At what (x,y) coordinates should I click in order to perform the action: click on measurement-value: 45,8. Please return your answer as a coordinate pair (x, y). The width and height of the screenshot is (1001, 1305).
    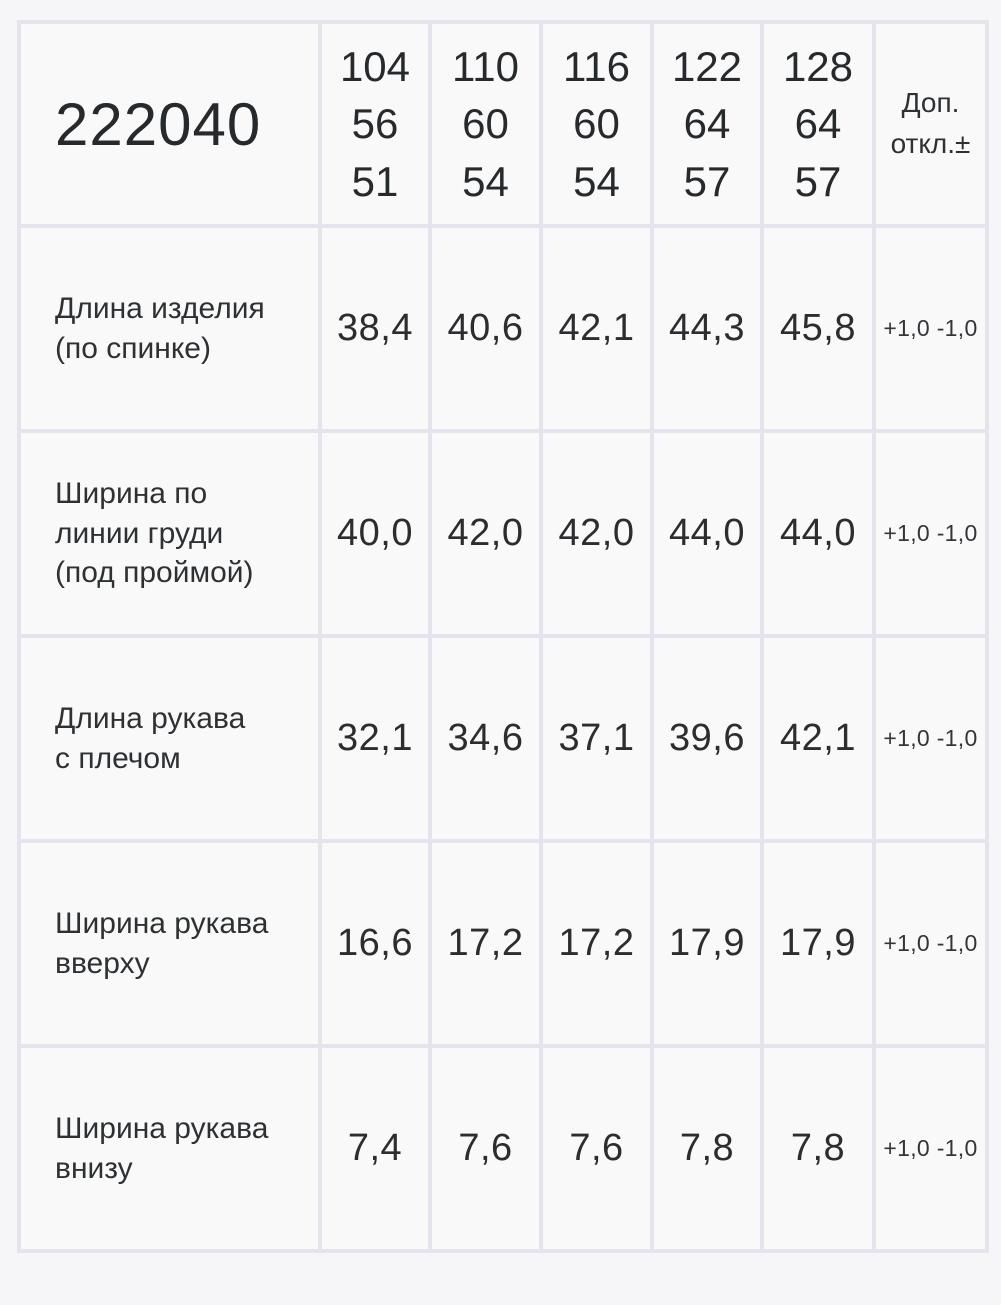
    Looking at the image, I should click on (818, 328).